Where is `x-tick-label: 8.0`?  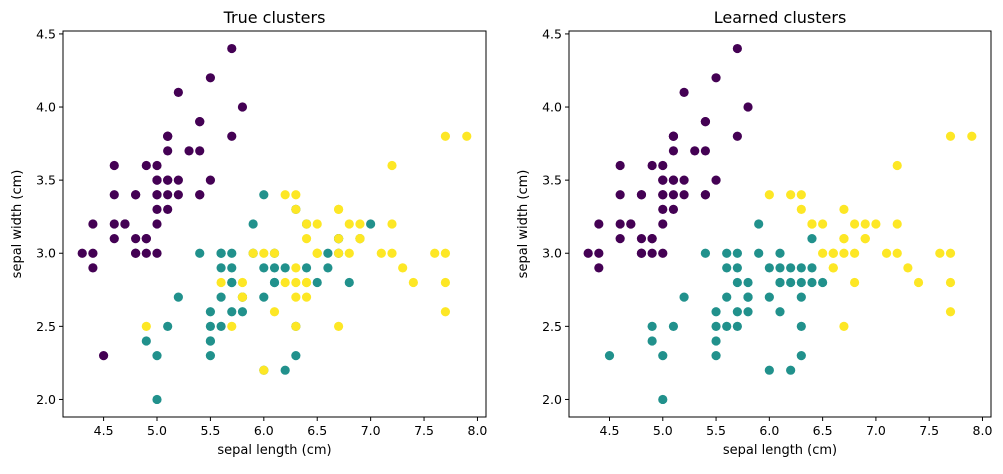 x-tick-label: 8.0 is located at coordinates (983, 430).